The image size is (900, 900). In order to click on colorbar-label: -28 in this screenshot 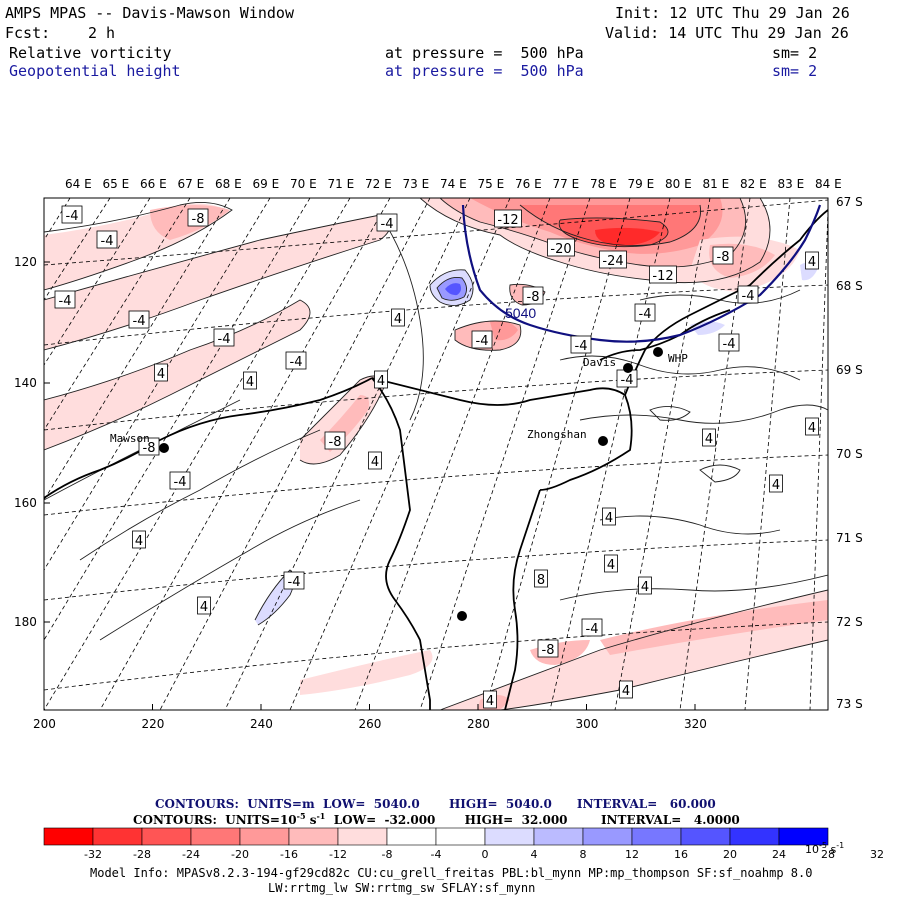, I will do `click(142, 854)`.